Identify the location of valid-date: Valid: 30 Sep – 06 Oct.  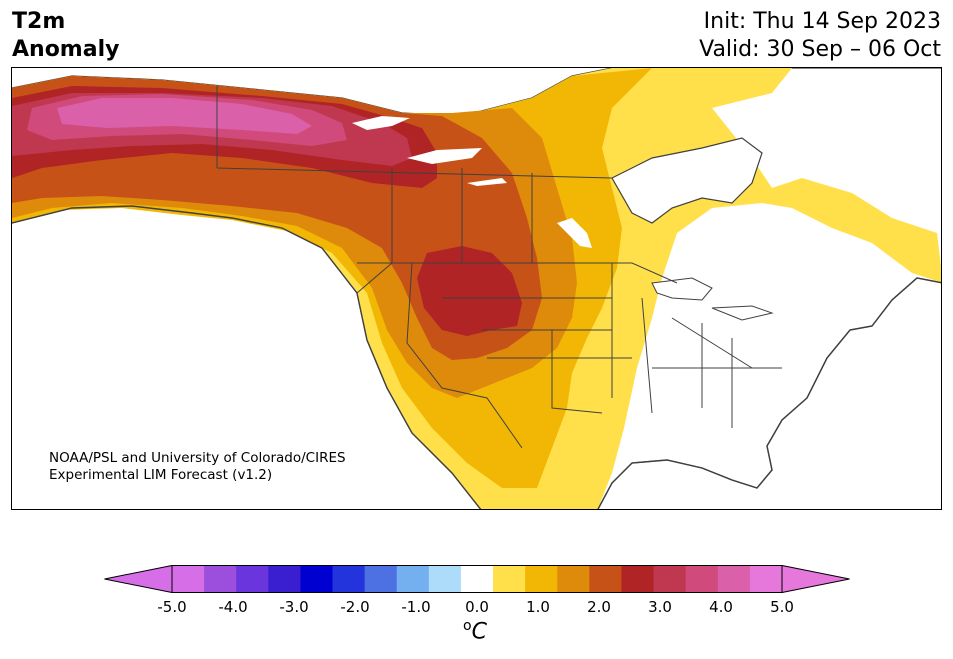
(820, 49).